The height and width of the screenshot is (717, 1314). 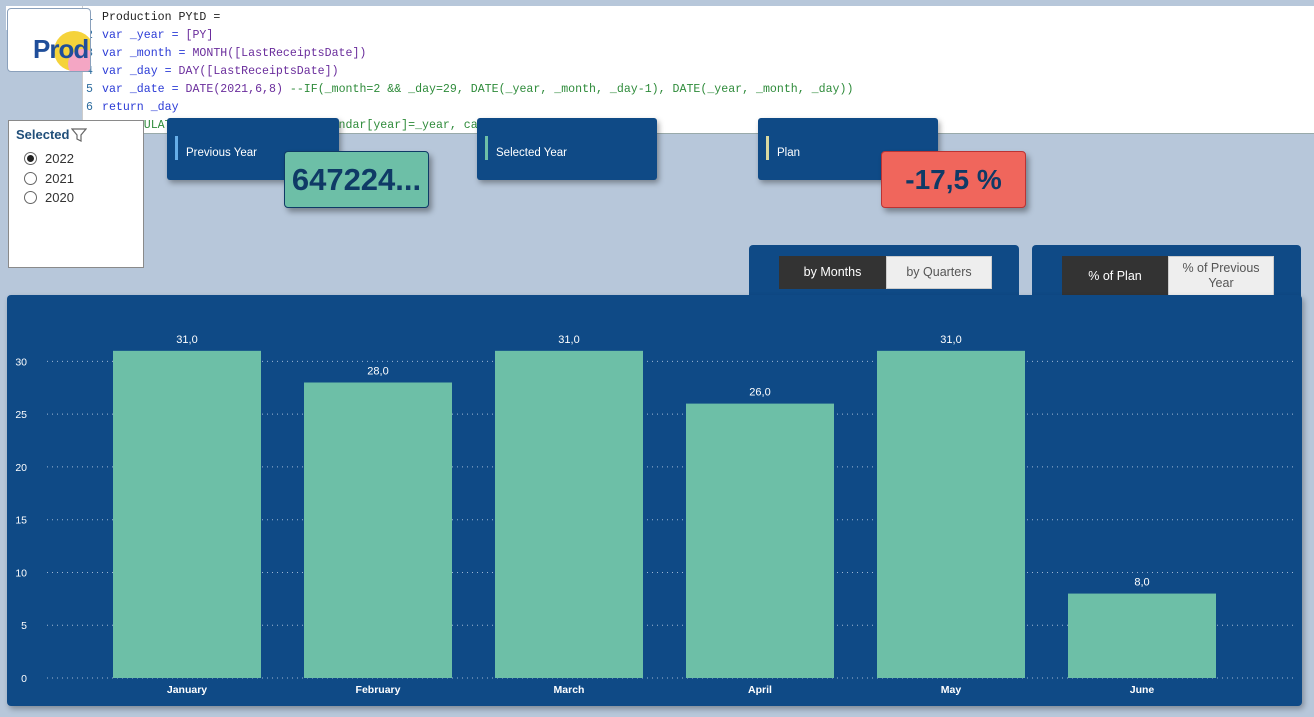 What do you see at coordinates (1142, 690) in the screenshot?
I see `x-tick-label: June` at bounding box center [1142, 690].